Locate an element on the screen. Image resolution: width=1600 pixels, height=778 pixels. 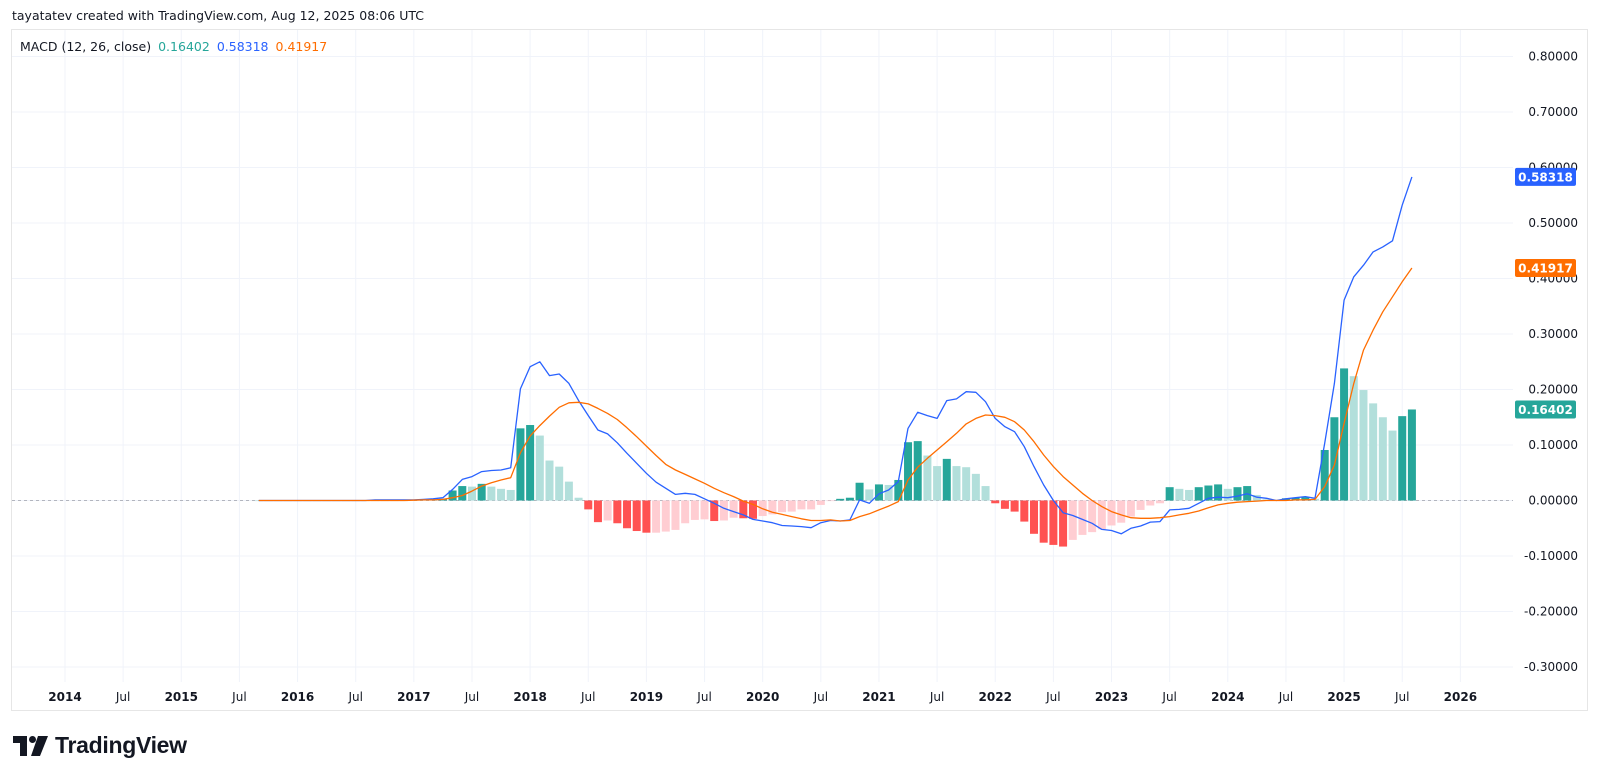
x-tick-label: 2023 is located at coordinates (1111, 697).